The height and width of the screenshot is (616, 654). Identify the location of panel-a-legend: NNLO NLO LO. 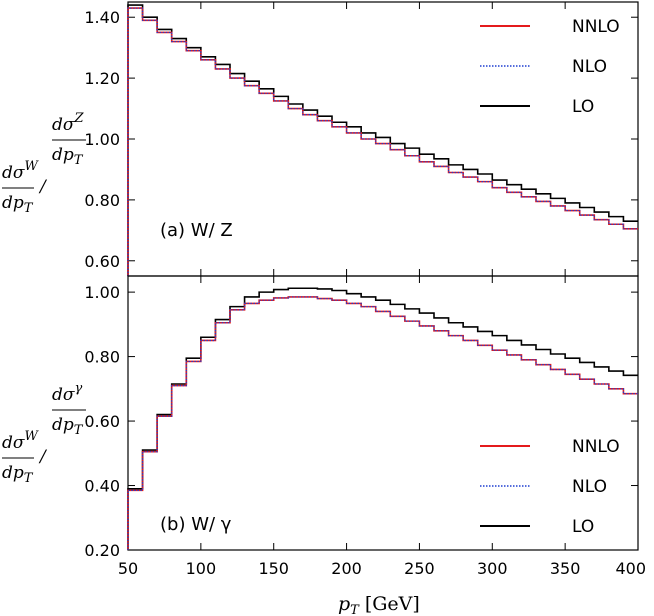
(550, 67).